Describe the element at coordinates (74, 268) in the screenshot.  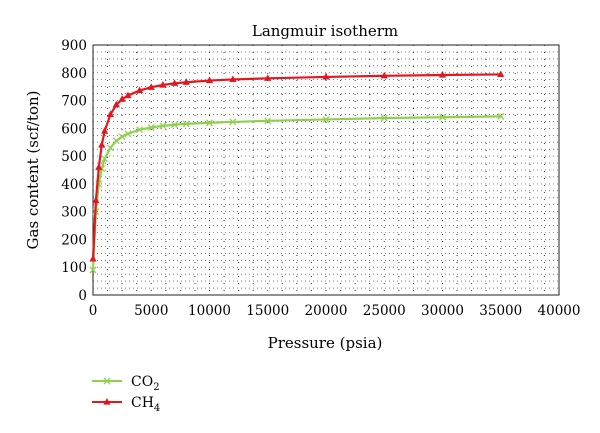
I see `y-tick-label: 100` at that location.